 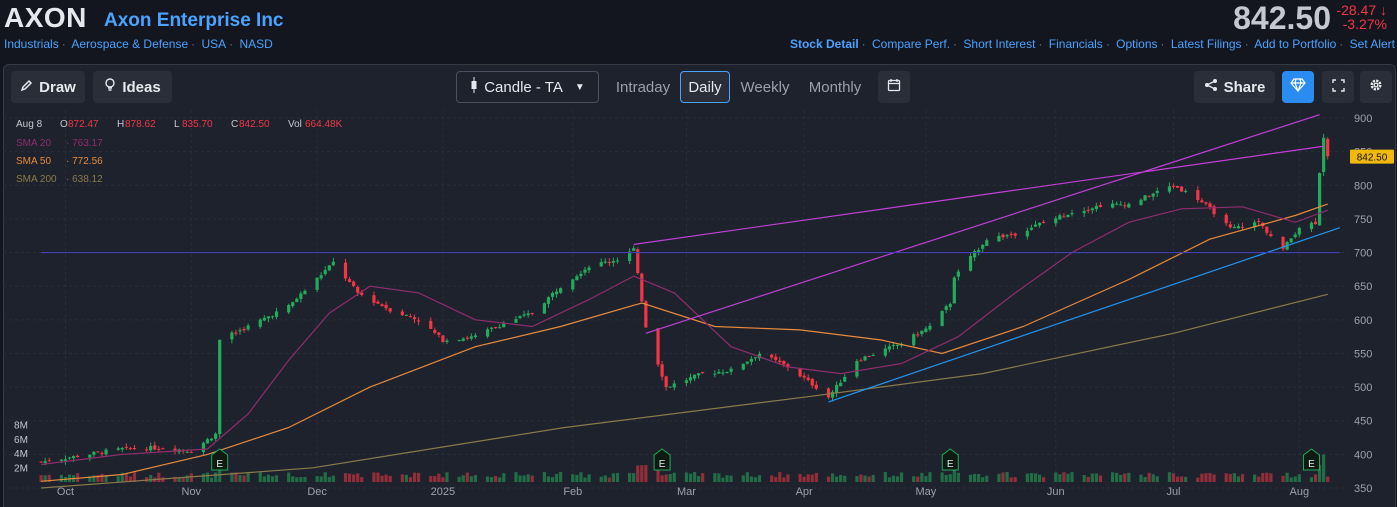 I want to click on ideas-button: Ideas, so click(x=132, y=87).